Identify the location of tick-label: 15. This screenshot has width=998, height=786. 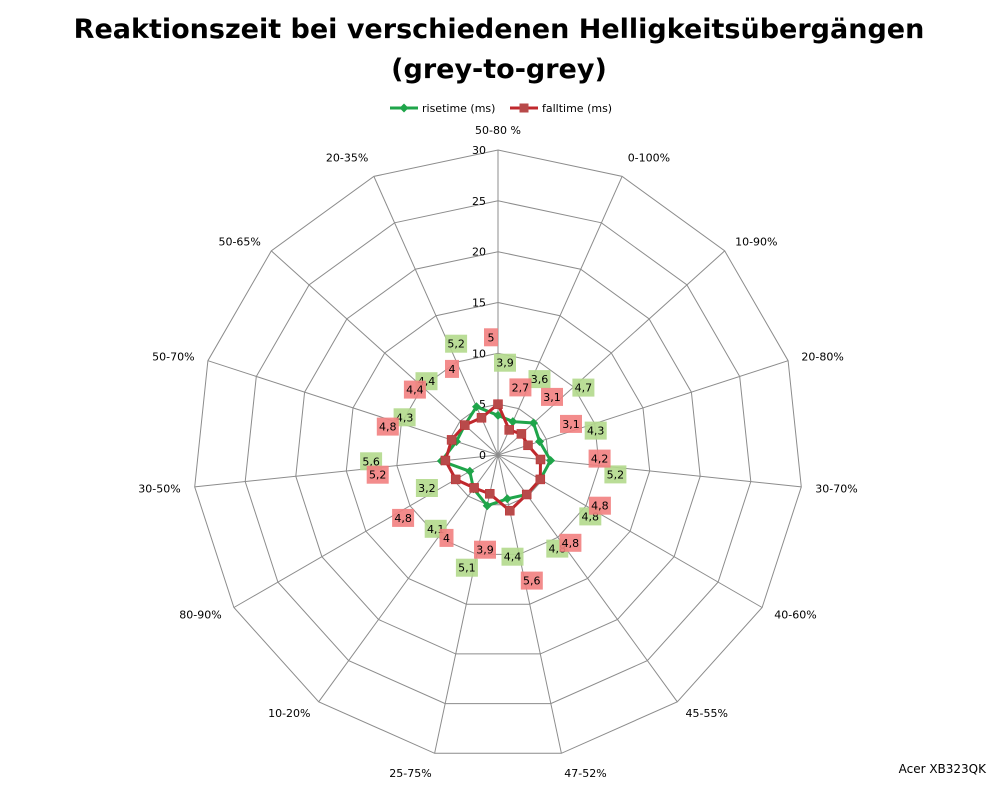
(479, 303).